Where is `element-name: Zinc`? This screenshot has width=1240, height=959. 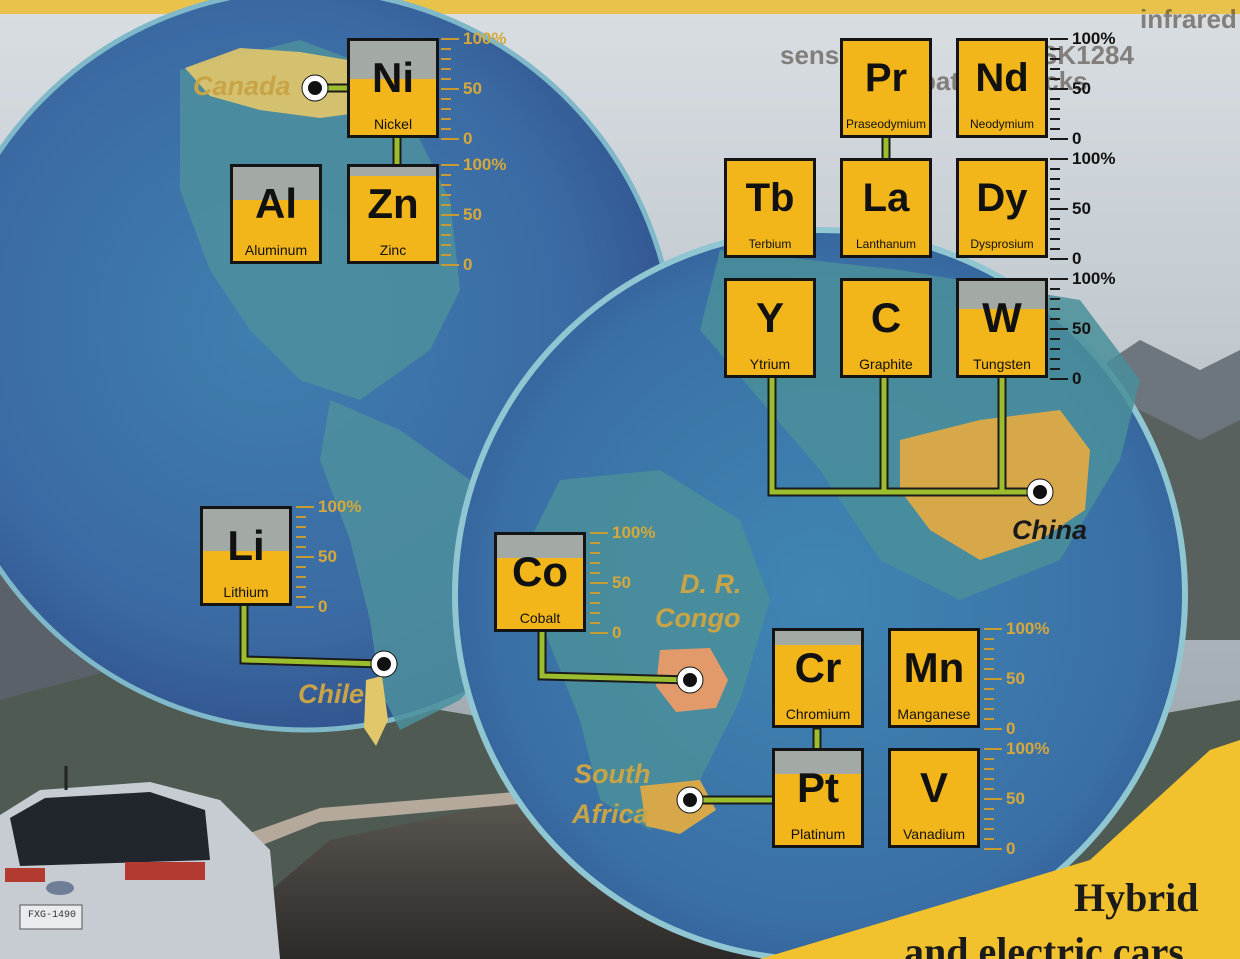 element-name: Zinc is located at coordinates (393, 250).